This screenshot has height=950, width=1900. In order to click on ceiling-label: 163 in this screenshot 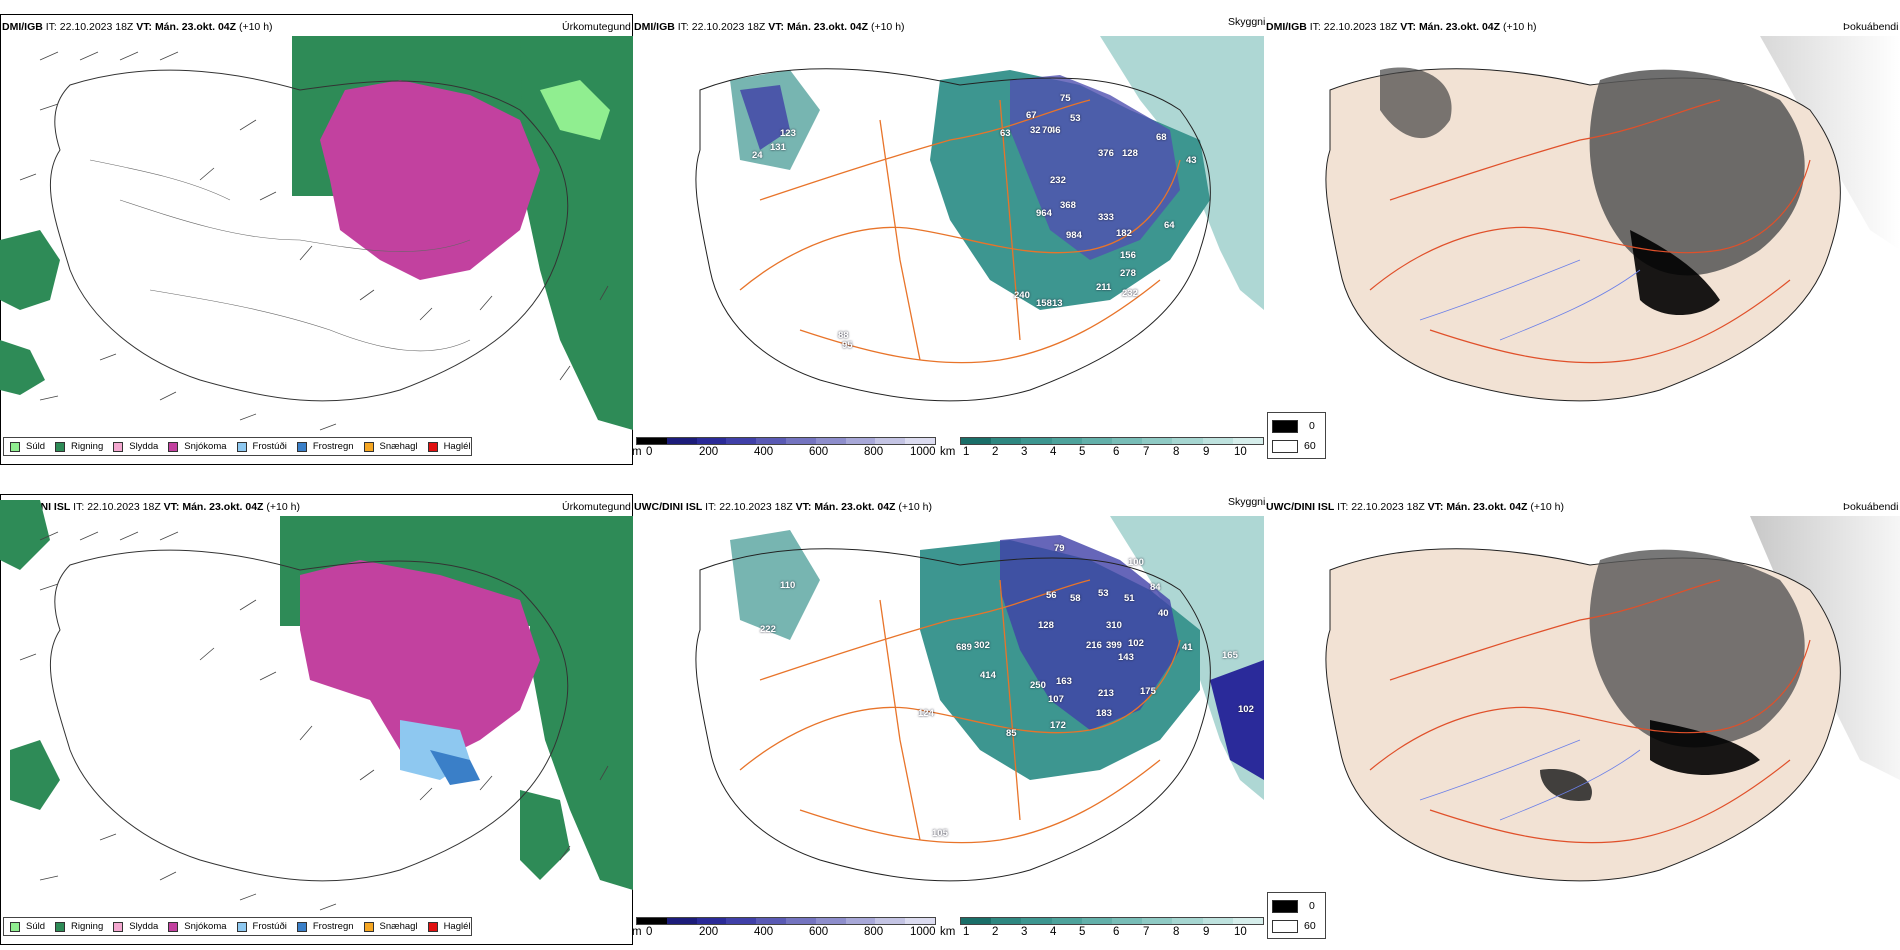, I will do `click(1064, 681)`.